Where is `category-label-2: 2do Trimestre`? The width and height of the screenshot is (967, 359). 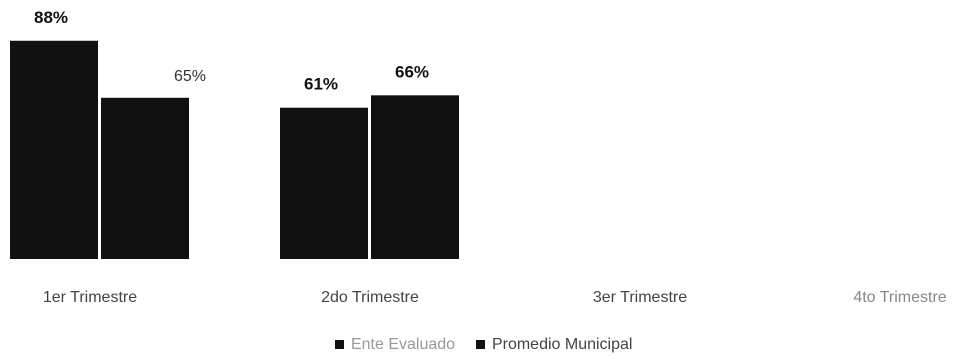
category-label-2: 2do Trimestre is located at coordinates (370, 297).